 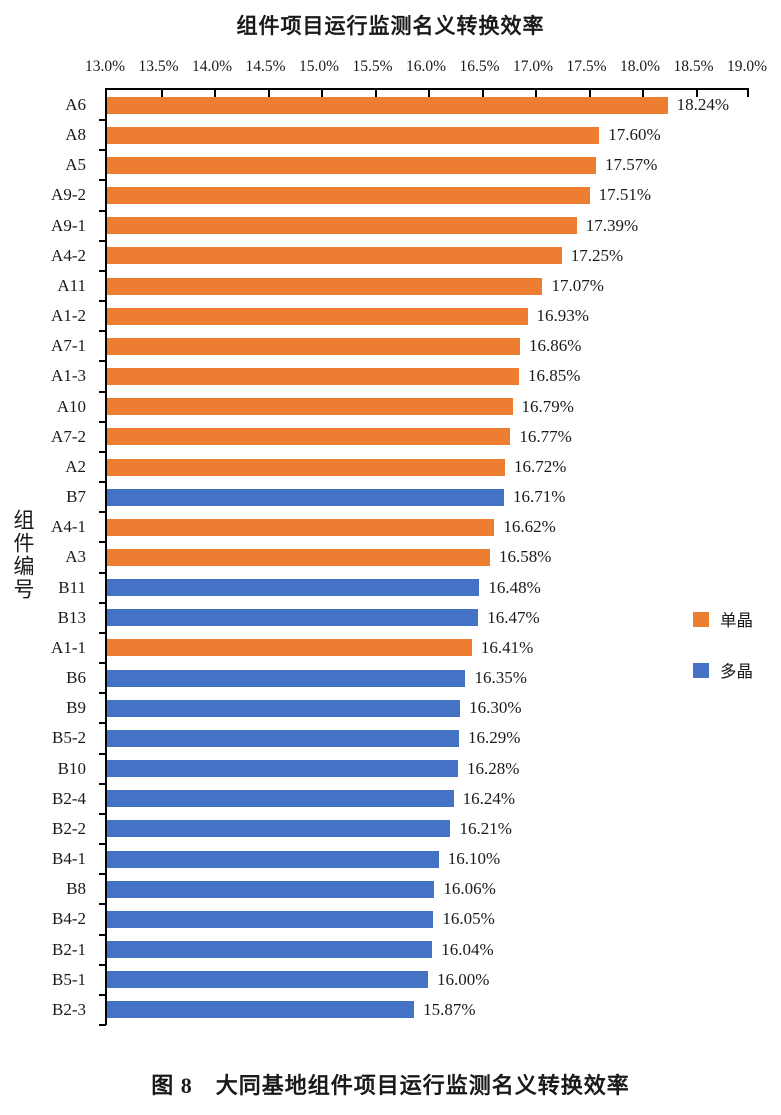 I want to click on category-label: B10, so click(x=71, y=768).